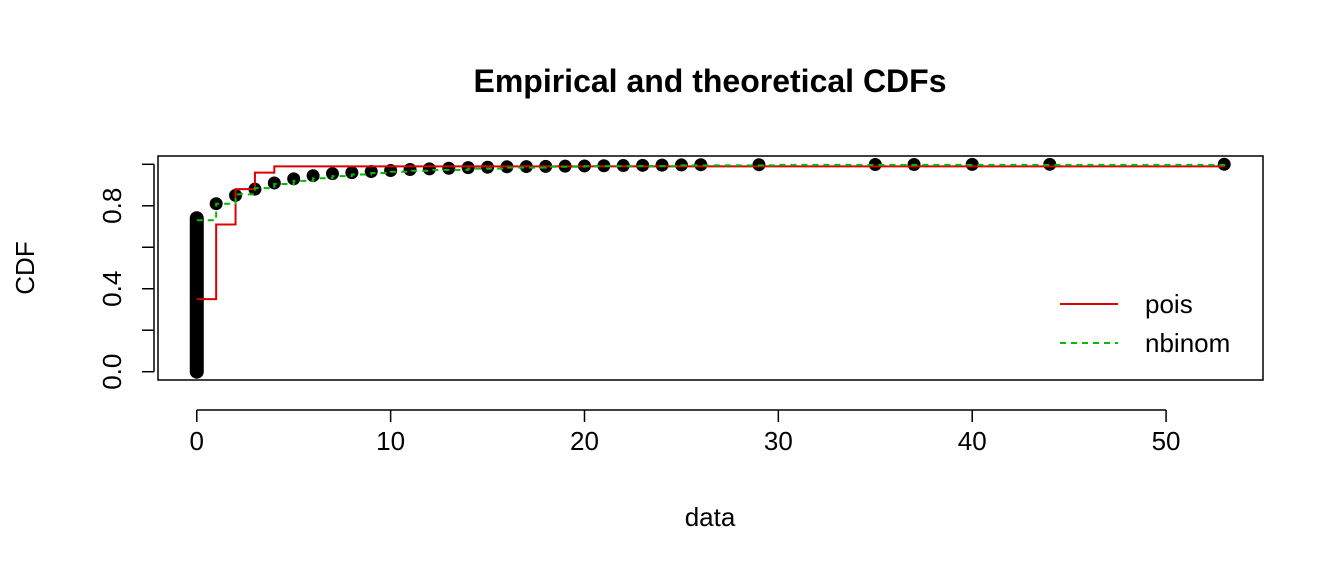  Describe the element at coordinates (1145, 323) in the screenshot. I see `legend: pois nbinom` at that location.